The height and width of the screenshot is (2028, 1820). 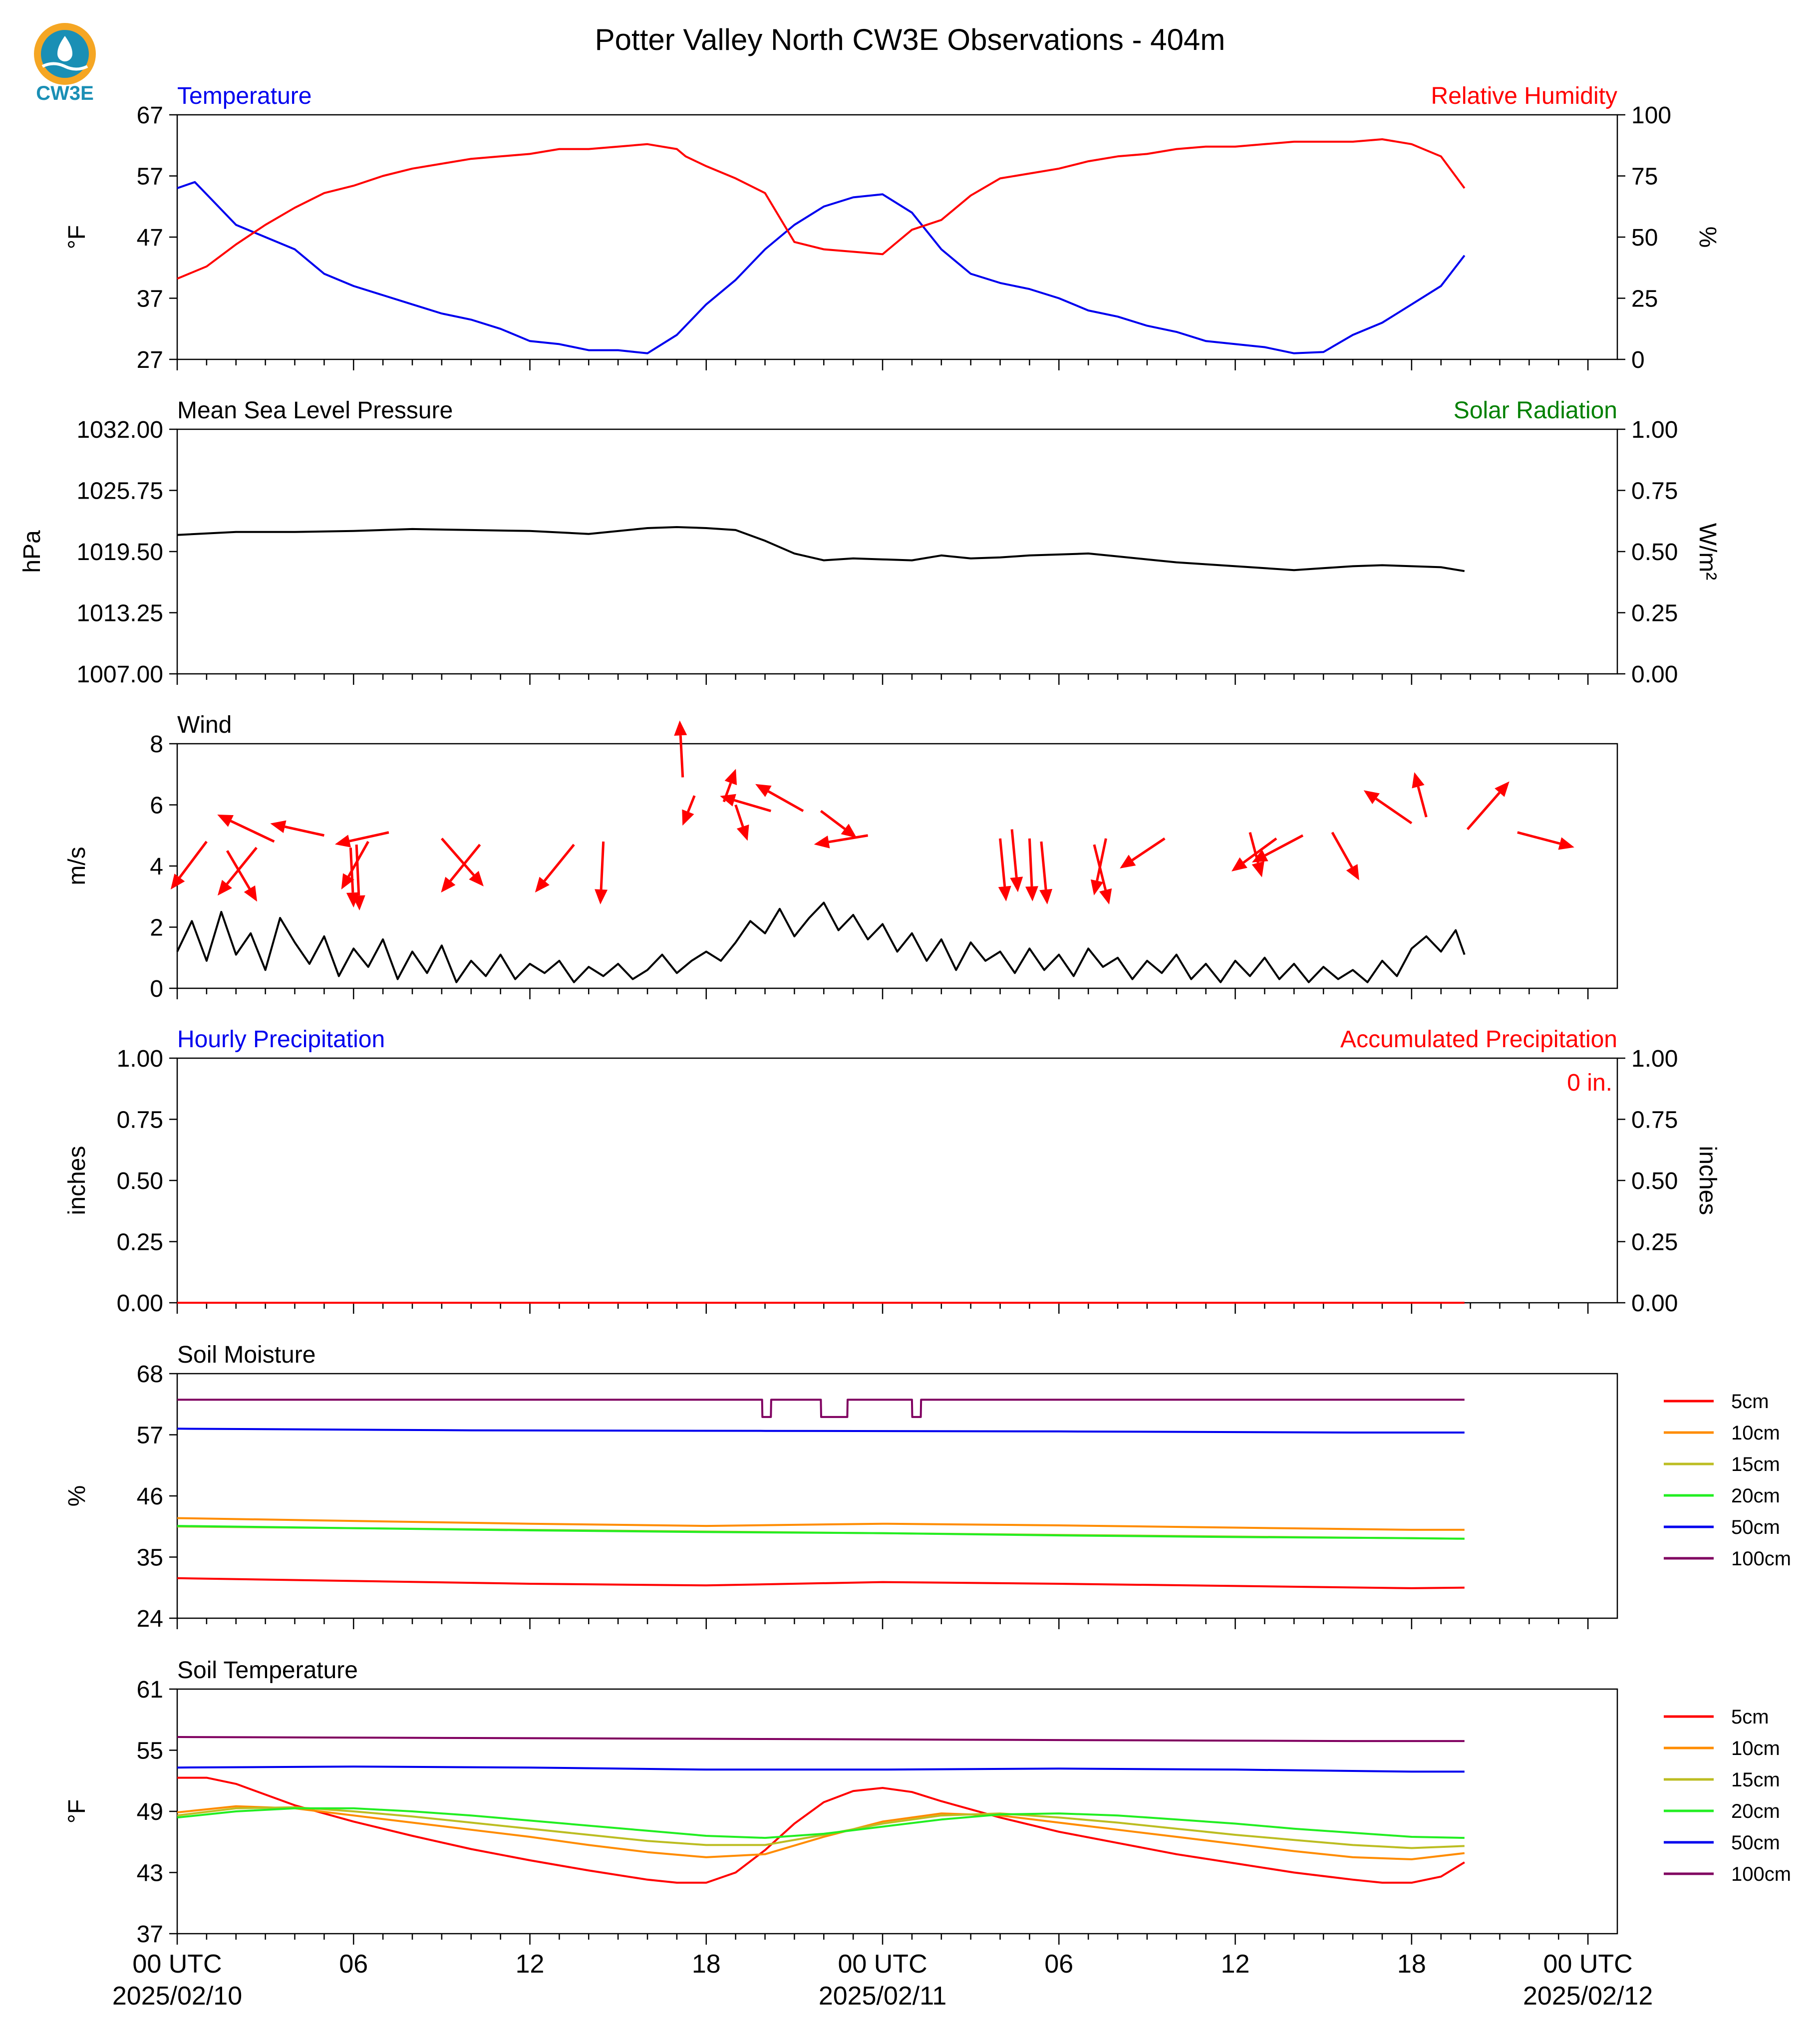 I want to click on cw3e-logo: CW3E, so click(x=65, y=63).